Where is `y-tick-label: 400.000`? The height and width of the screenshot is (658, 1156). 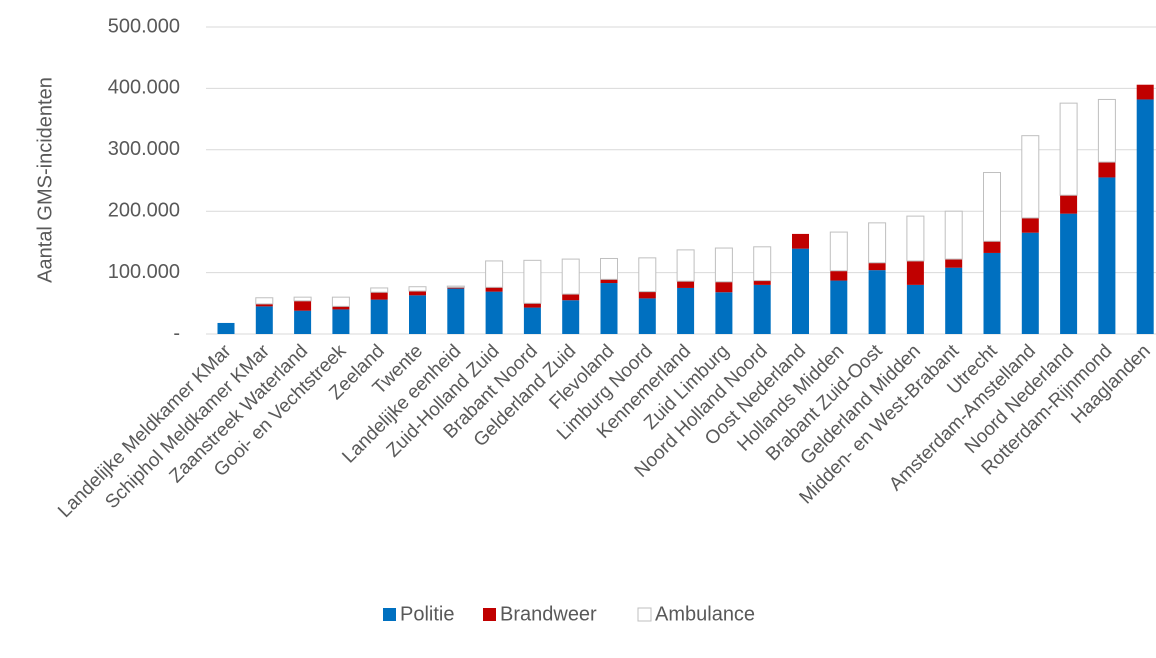
y-tick-label: 400.000 is located at coordinates (144, 88).